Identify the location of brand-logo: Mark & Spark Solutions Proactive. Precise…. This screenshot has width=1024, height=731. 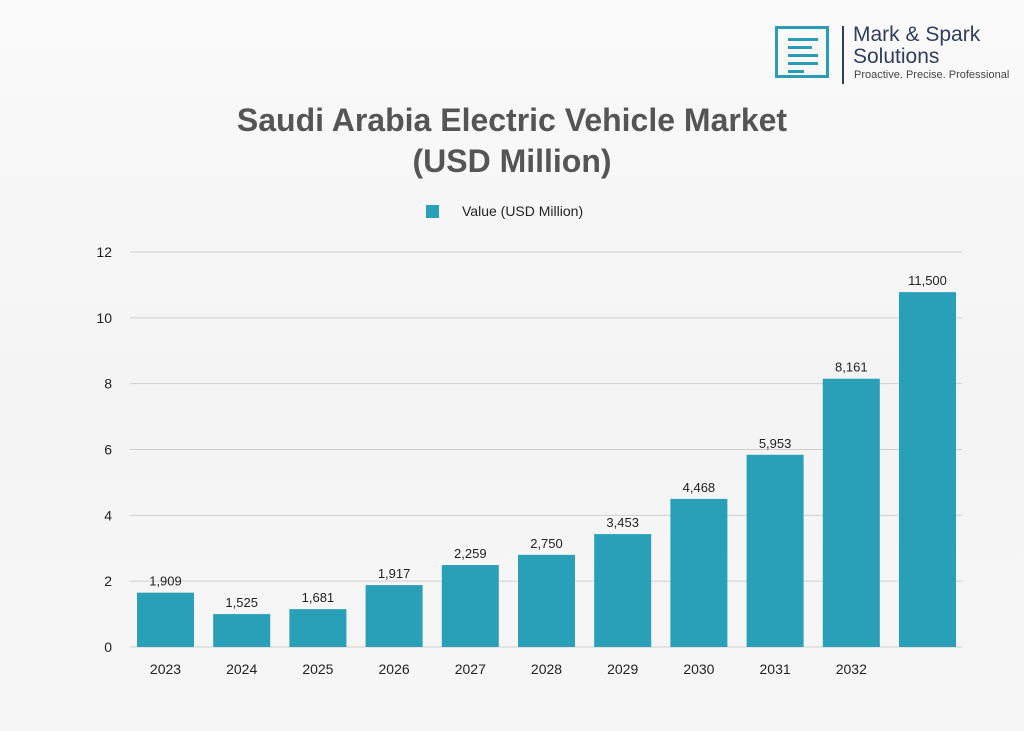
(895, 54).